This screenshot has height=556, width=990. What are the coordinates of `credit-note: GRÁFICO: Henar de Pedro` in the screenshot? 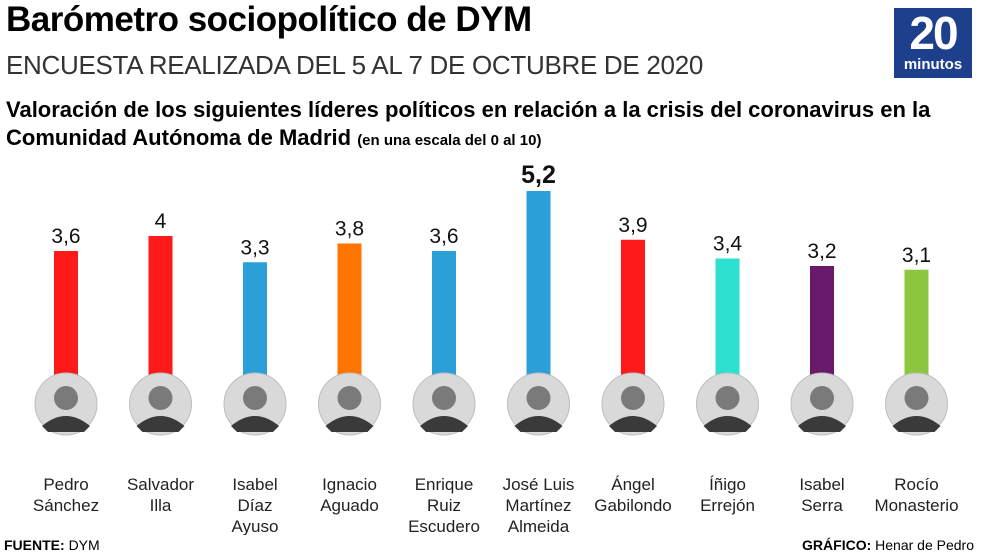 It's located at (888, 545).